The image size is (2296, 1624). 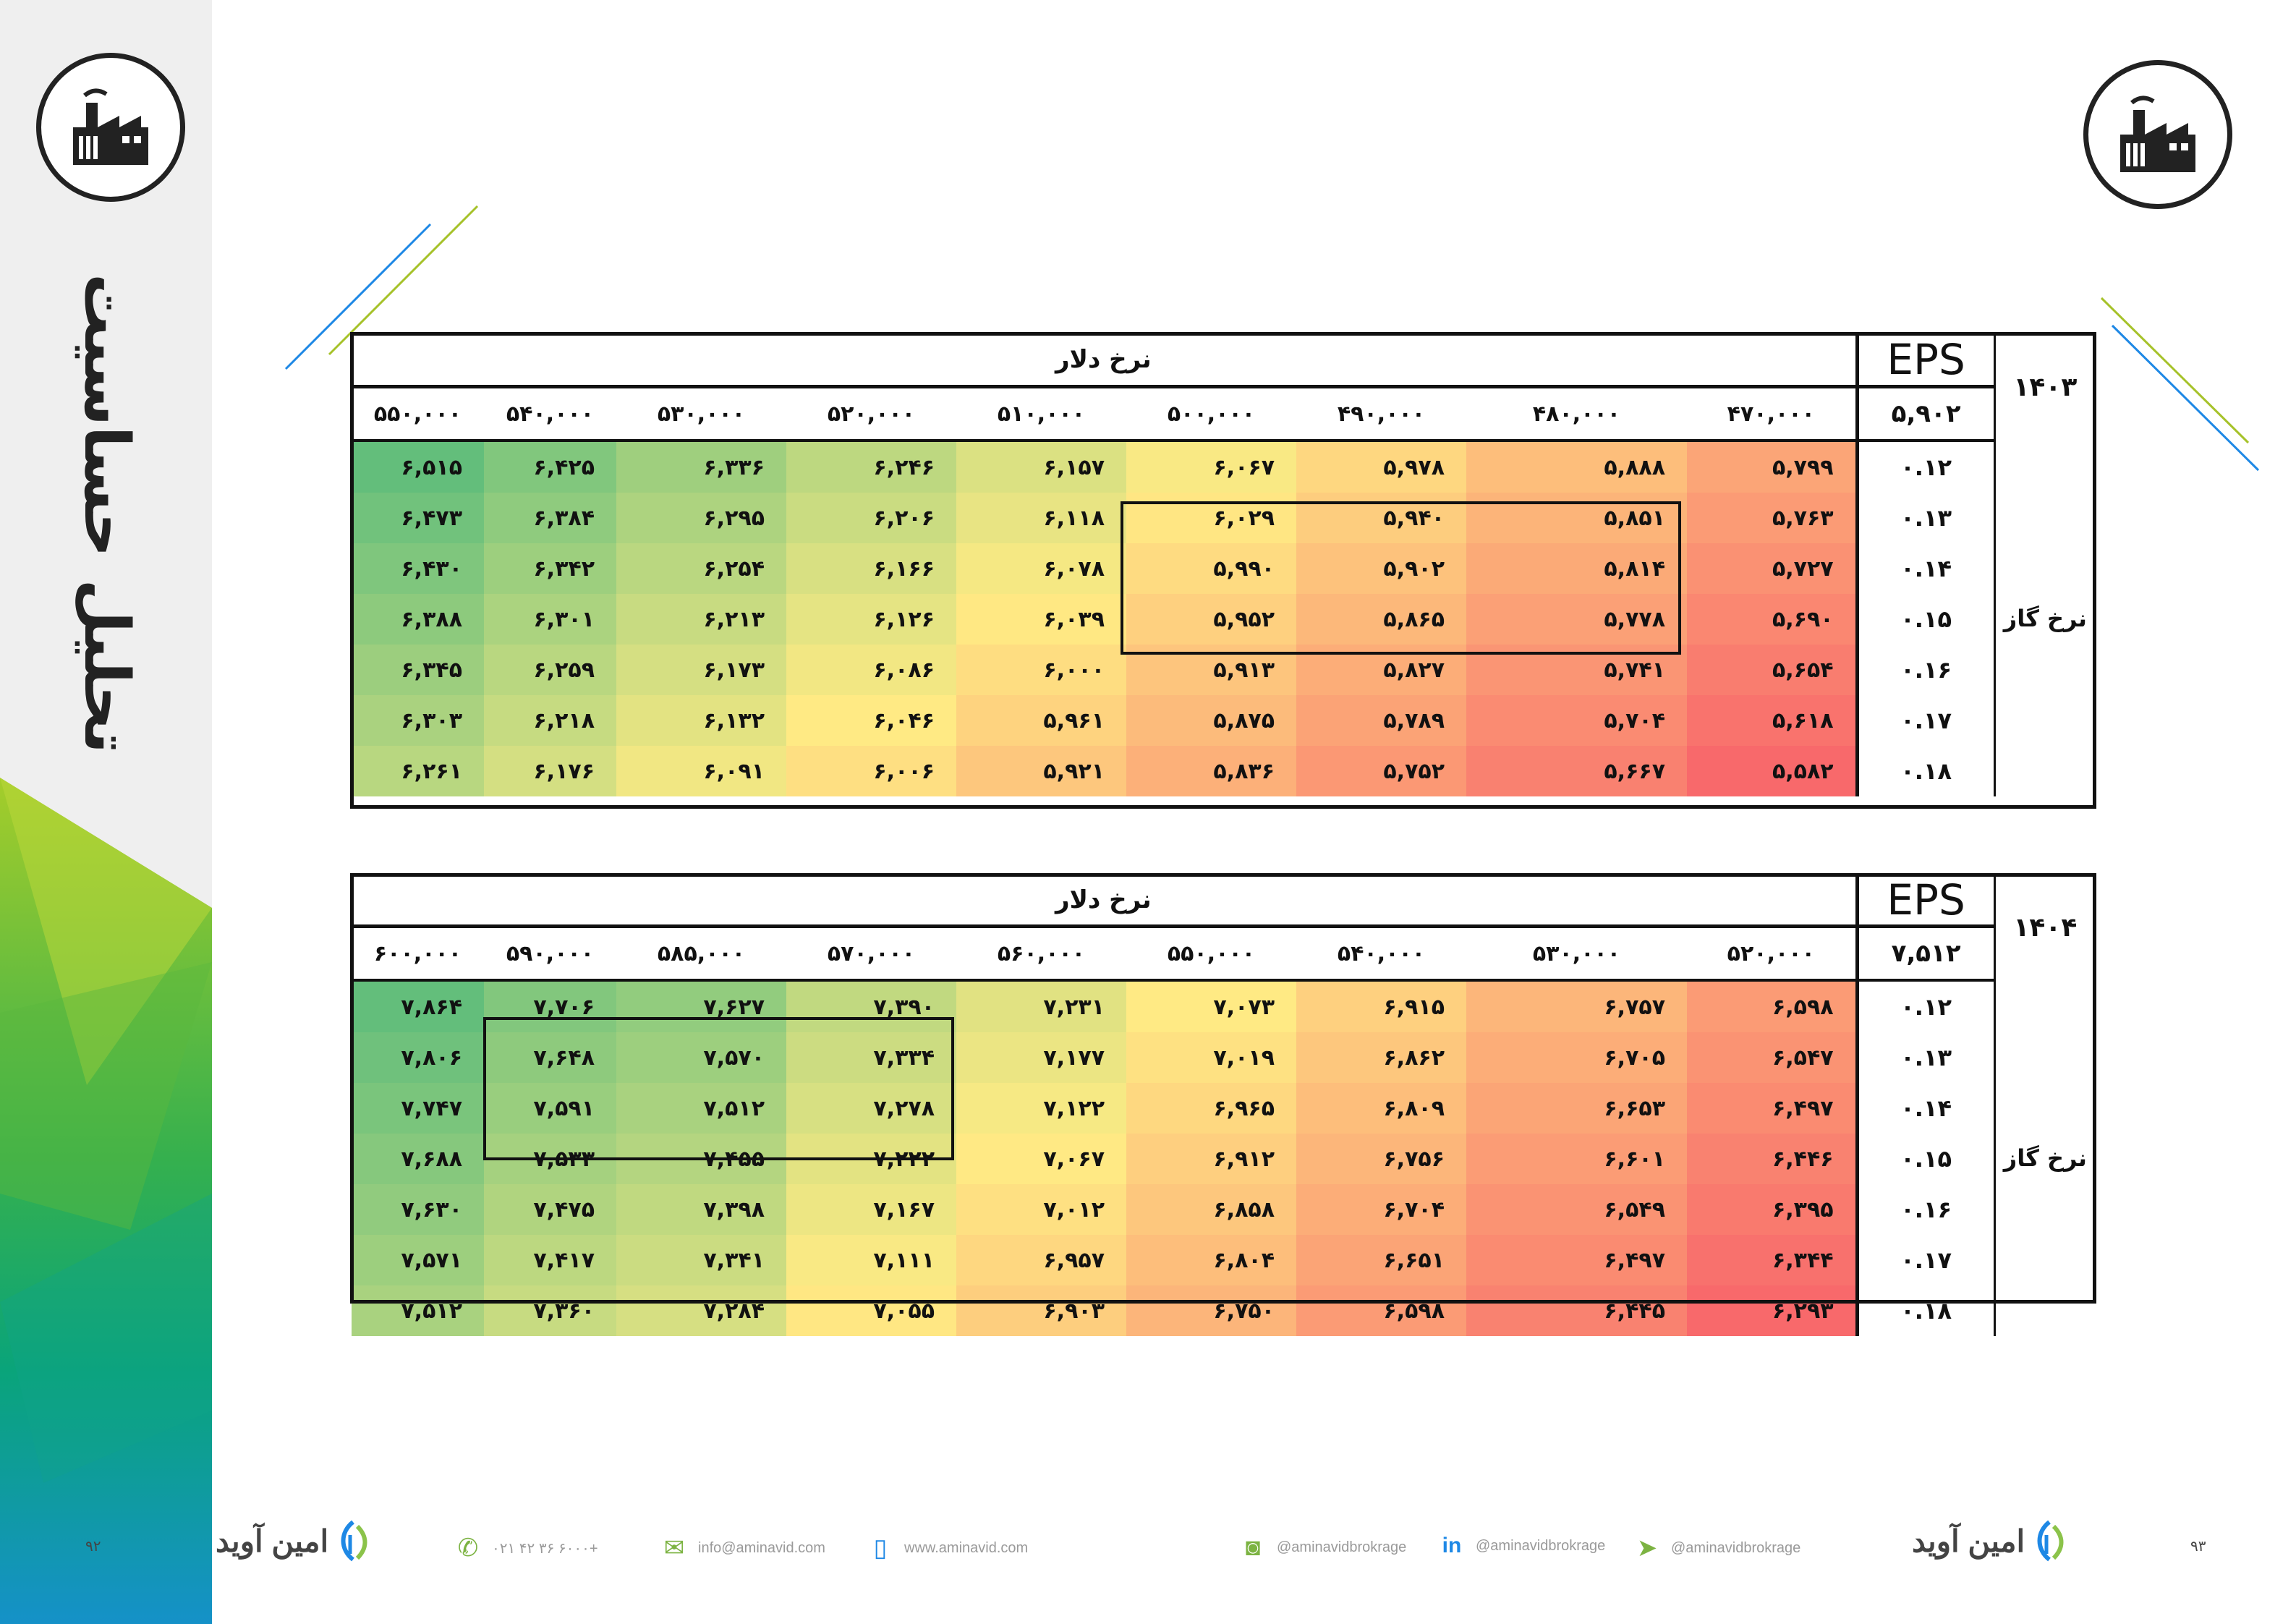 I want to click on eps-cell-value: ۵,۷۶۳, so click(x=1772, y=518).